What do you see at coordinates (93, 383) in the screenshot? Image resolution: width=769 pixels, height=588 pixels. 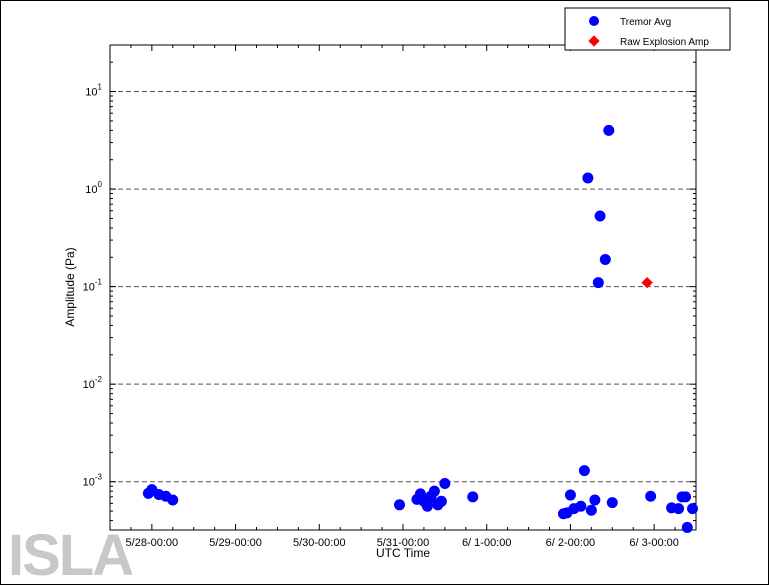 I see `y-tick-label: 10⁻²` at bounding box center [93, 383].